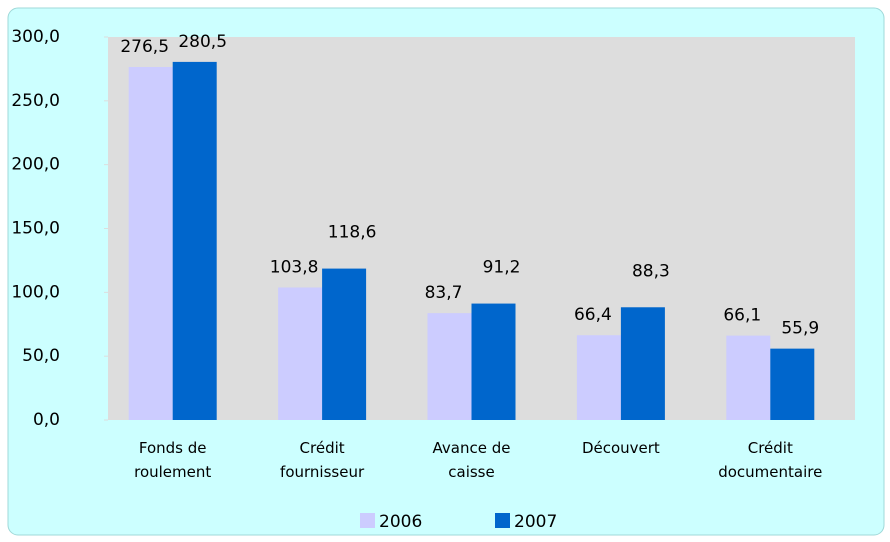 The width and height of the screenshot is (890, 542). What do you see at coordinates (770, 460) in the screenshot?
I see `x-tick-label: Crédit documentaire` at bounding box center [770, 460].